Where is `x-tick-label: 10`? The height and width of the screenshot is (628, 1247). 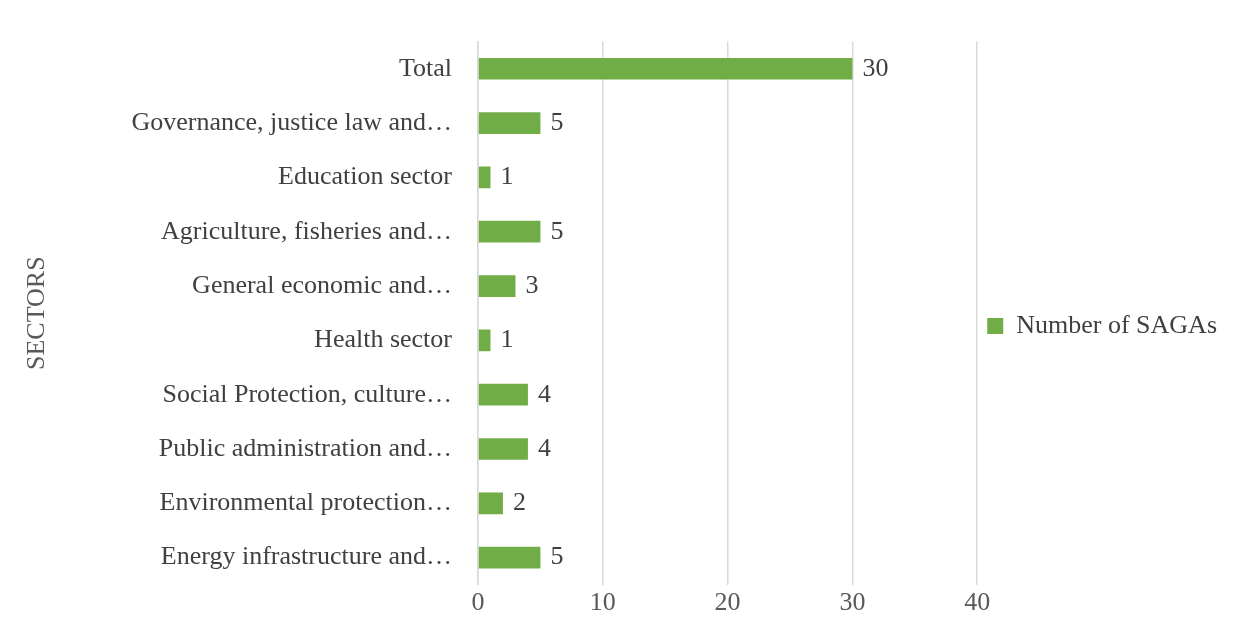
x-tick-label: 10 is located at coordinates (602, 602).